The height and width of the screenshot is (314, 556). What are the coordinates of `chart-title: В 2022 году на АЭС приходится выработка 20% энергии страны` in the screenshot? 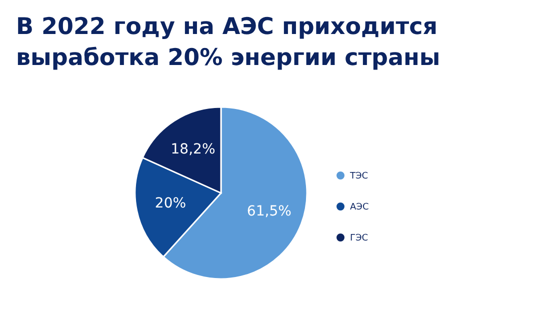 It's located at (228, 42).